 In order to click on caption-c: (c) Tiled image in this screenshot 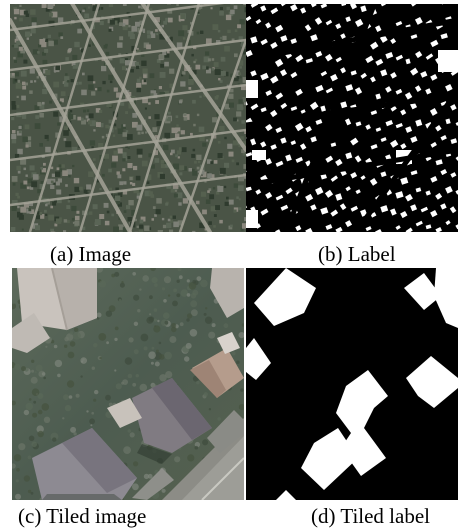, I will do `click(82, 516)`.